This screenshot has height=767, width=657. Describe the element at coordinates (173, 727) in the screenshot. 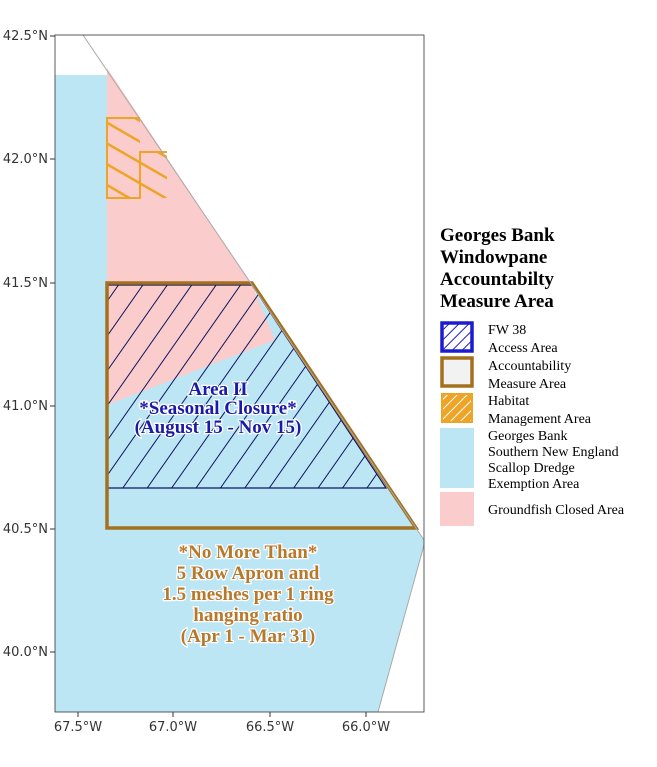

I see `x-tick-label: 67.0°W` at that location.